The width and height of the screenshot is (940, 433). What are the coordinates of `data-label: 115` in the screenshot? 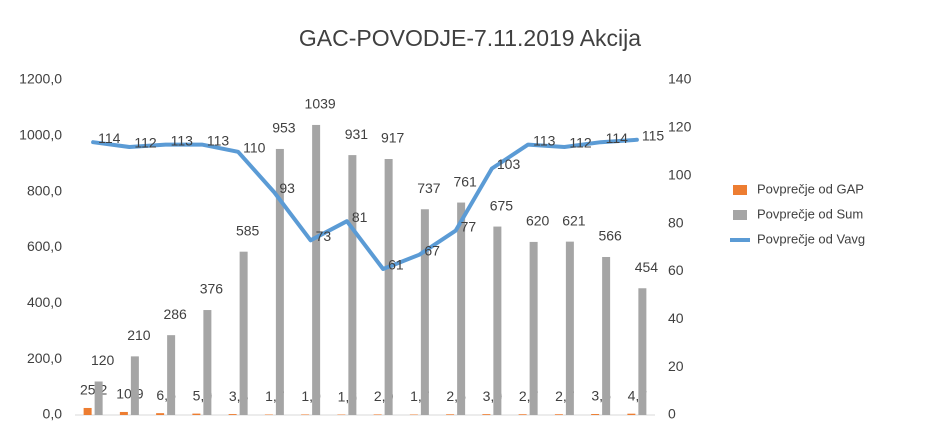 It's located at (653, 136).